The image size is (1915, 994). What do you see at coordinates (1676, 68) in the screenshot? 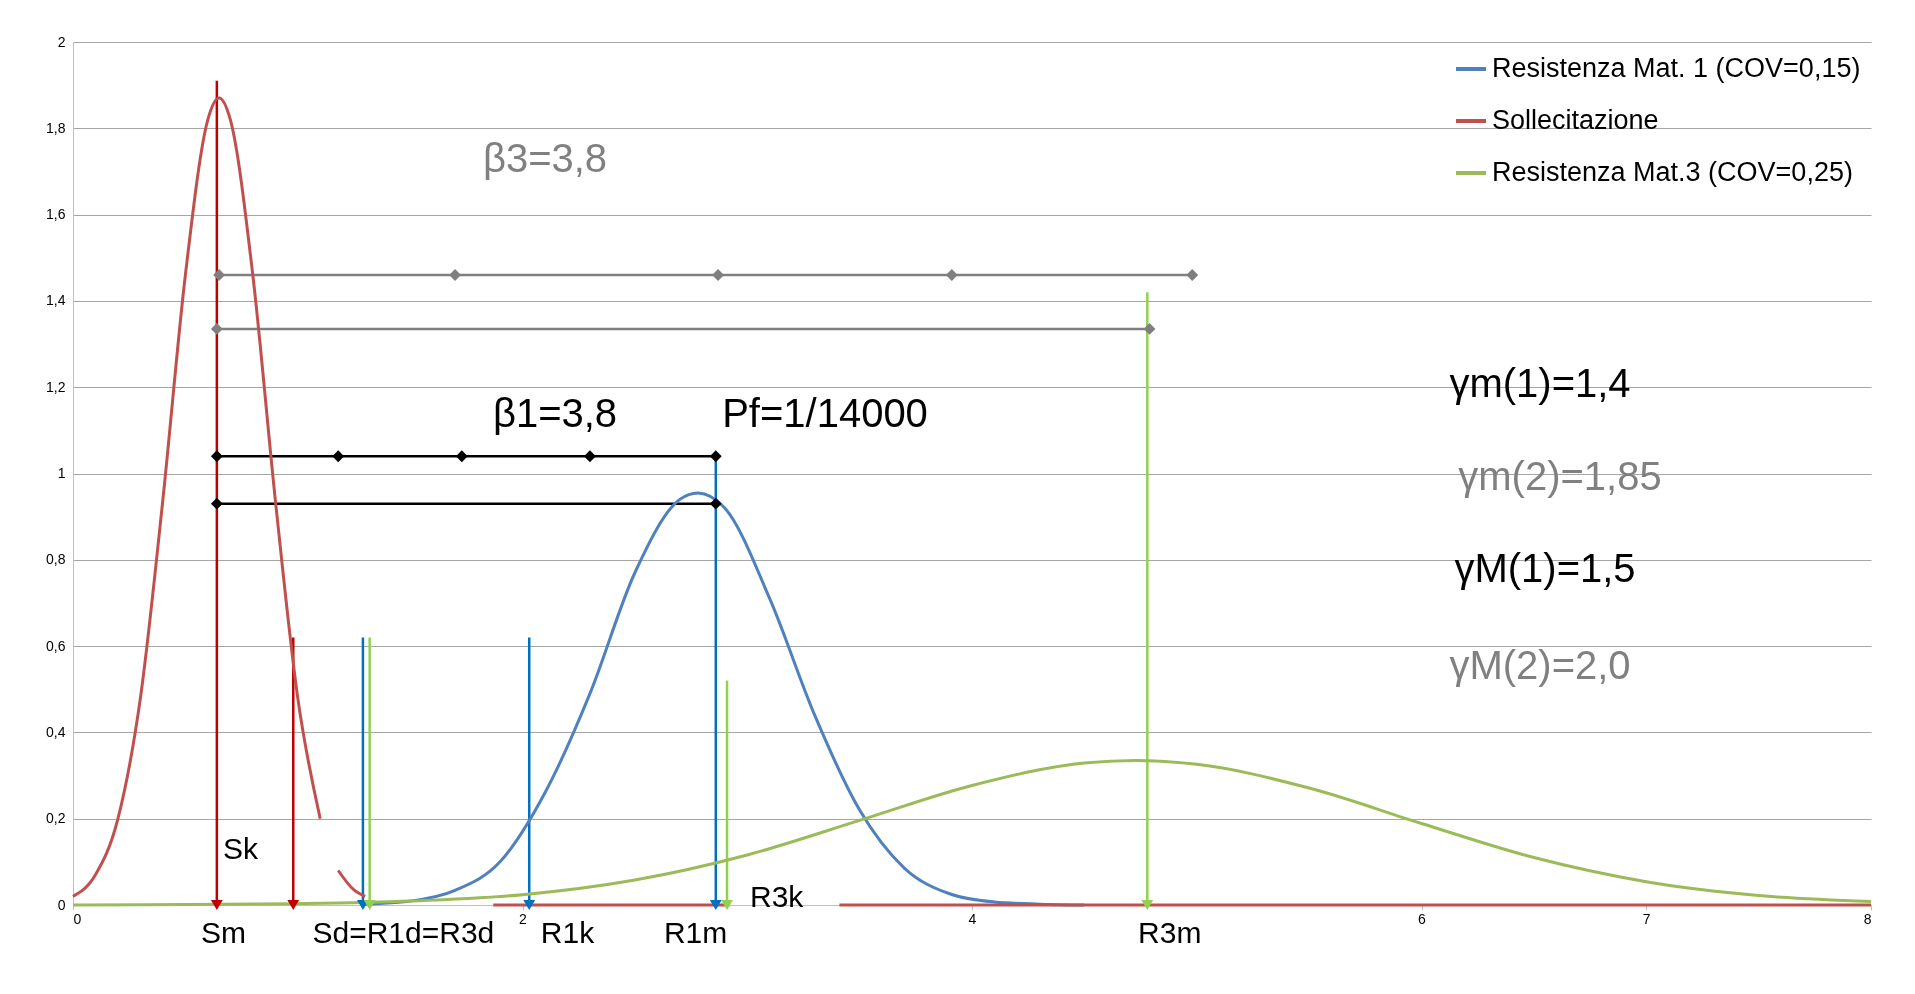
I see `legend-label: Resistenza Mat. 1 (COV=0,15)` at bounding box center [1676, 68].